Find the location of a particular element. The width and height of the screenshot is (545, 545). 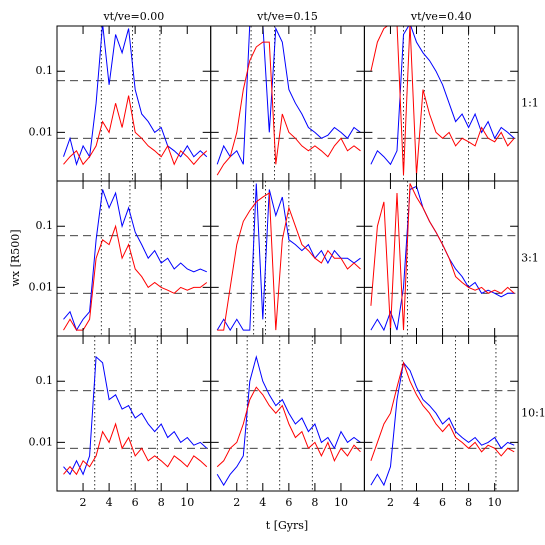

panel-title: vt/ve=0.00 is located at coordinates (133, 16).